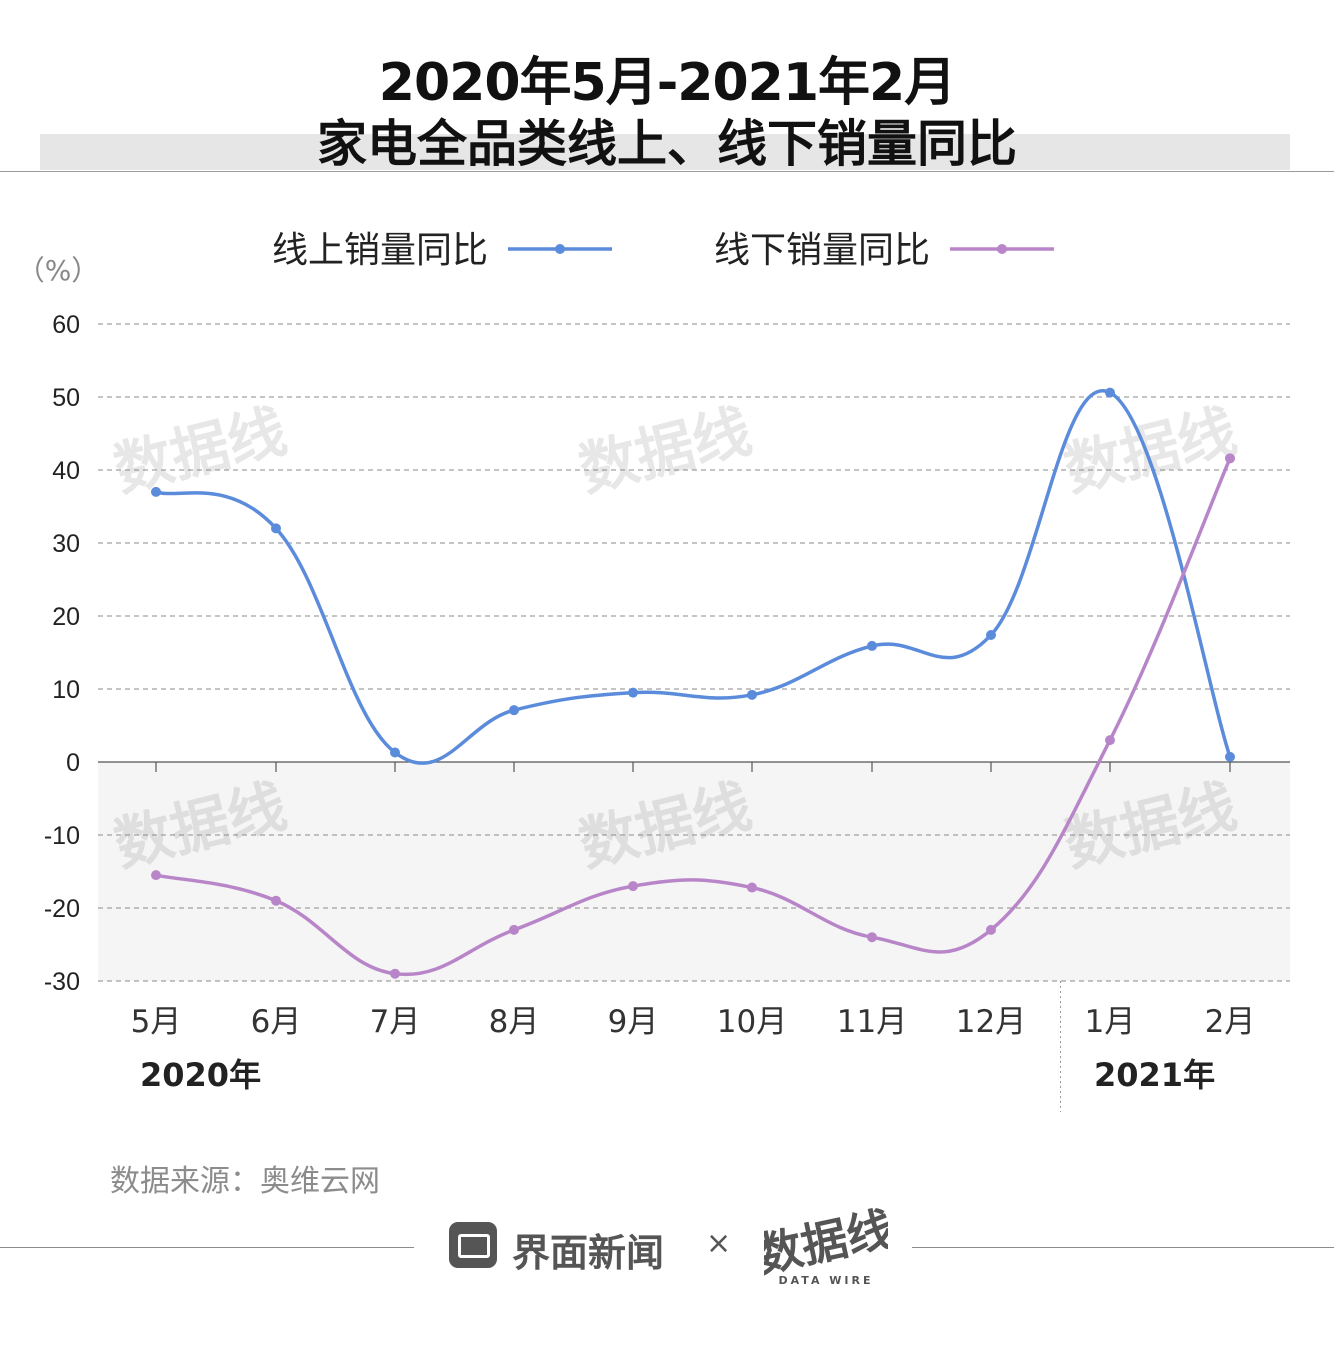 The image size is (1334, 1346). I want to click on chart-title-line2: 家电全品类线上、线下销量同比, so click(667, 144).